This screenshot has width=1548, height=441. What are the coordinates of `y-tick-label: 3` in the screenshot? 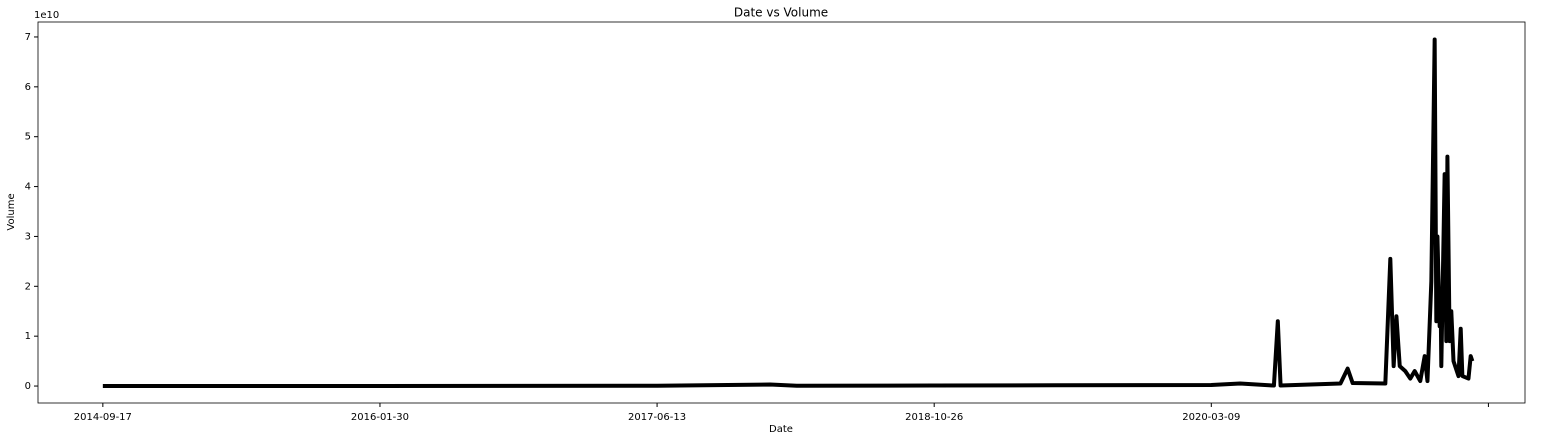 It's located at (28, 236).